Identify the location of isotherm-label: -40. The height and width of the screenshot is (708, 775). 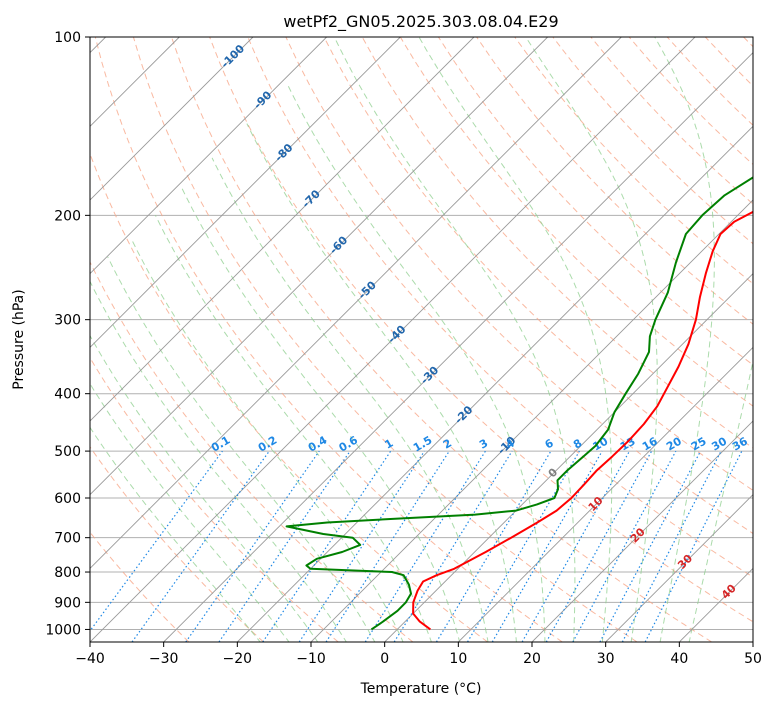
(396, 333).